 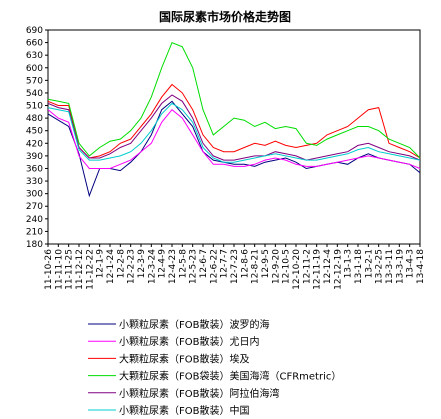 I want to click on y-tick-label: 570, so click(x=34, y=81).